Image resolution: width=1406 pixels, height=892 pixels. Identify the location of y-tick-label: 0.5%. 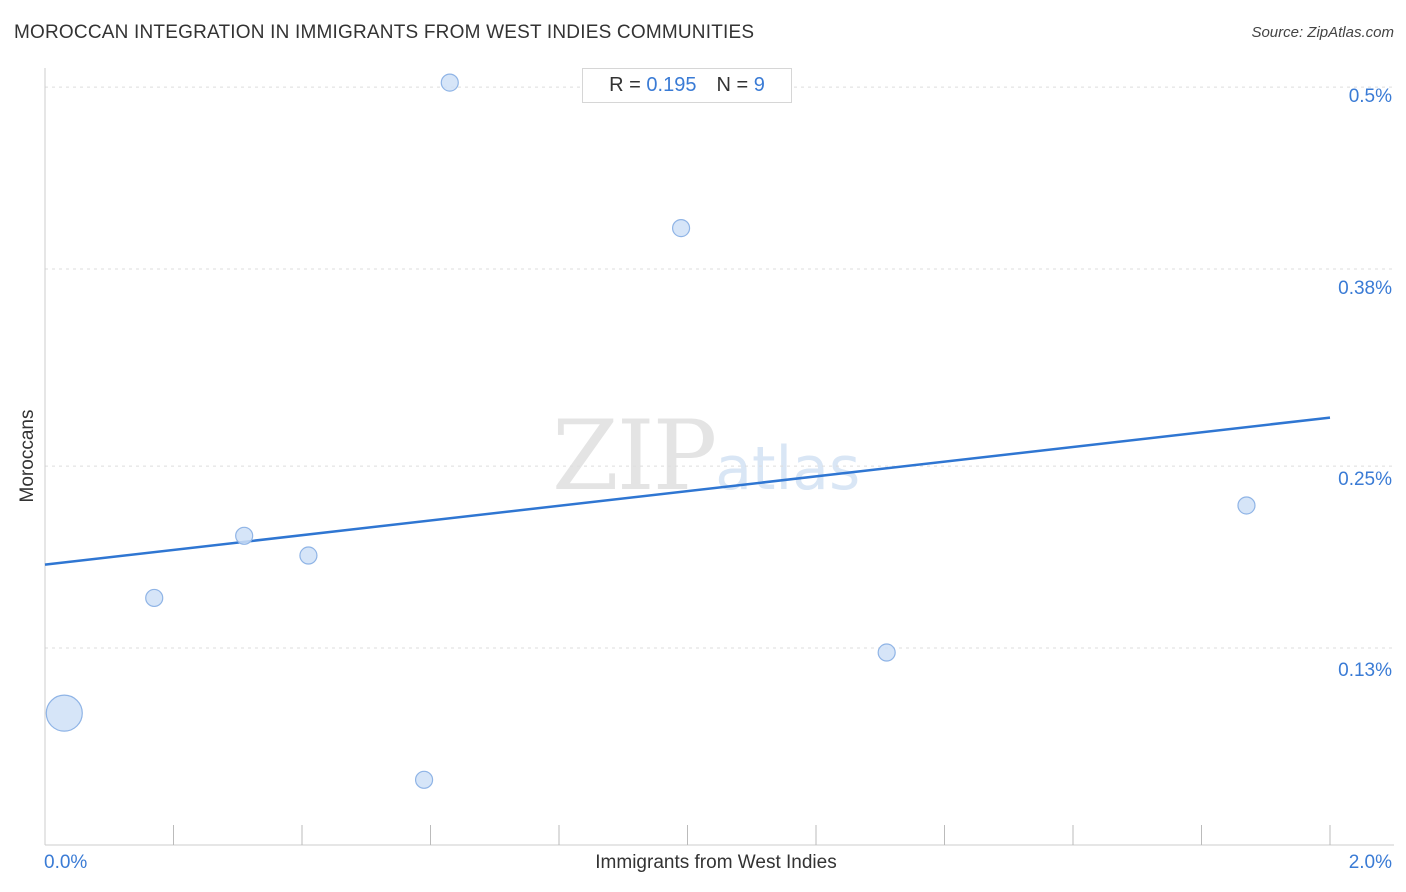
(1370, 96).